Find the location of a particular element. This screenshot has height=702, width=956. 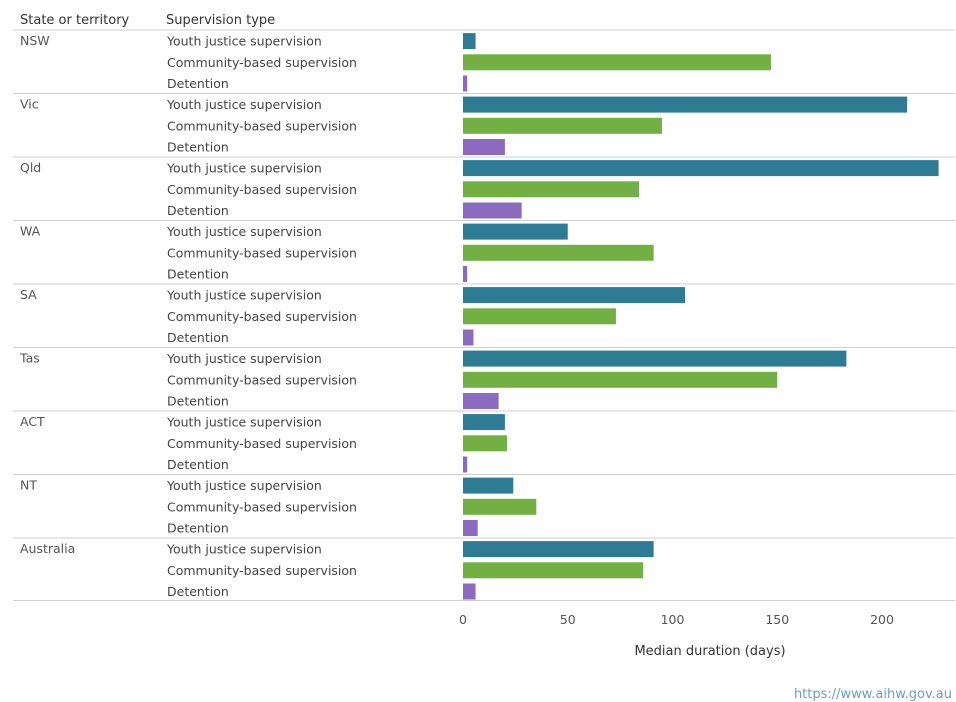

series-label-qld-0: Youth justice supervision is located at coordinates (244, 168).